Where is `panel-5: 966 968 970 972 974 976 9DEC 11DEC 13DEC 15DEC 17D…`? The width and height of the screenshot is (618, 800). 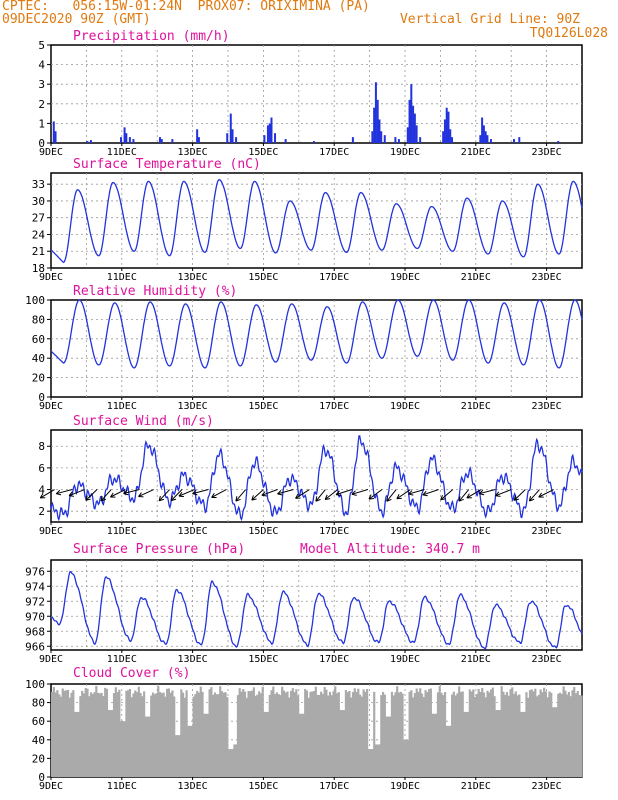 panel-5: 966 968 970 972 974 976 9DEC 11DEC 13DEC 15DEC 17D… is located at coordinates (304, 603).